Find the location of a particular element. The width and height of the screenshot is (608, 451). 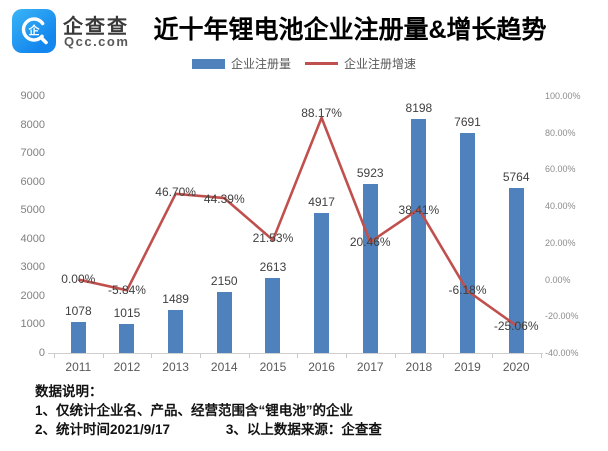

notes-line-2a: 2、统计时间2021/9/17 is located at coordinates (103, 429).